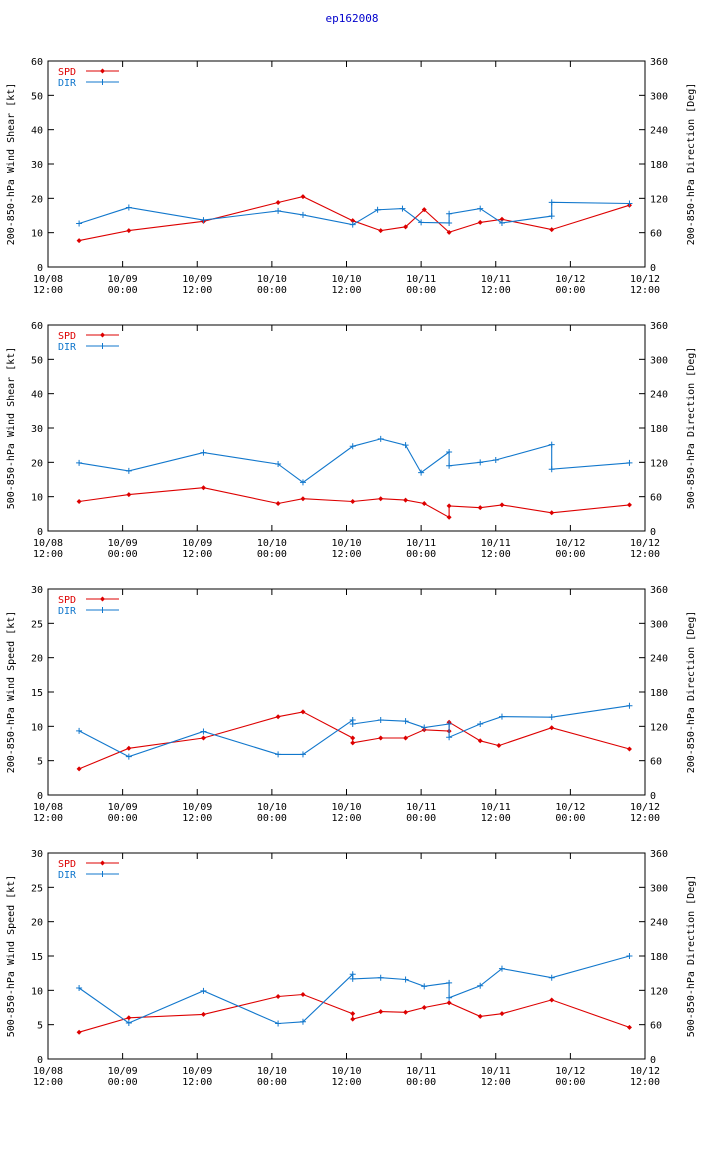  I want to click on series-line-spd, so click(354, 219).